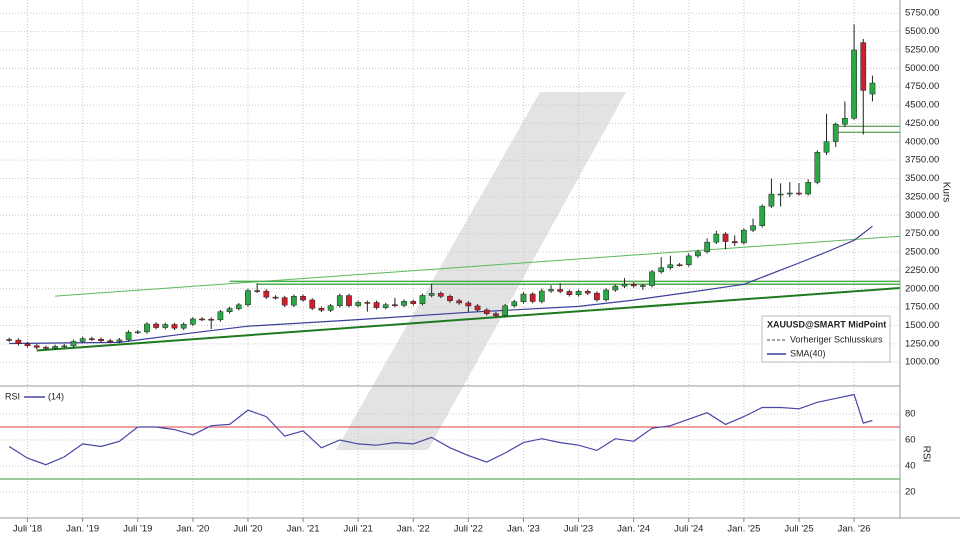 This screenshot has height=540, width=960. I want to click on panel-title: RSI, so click(12, 396).